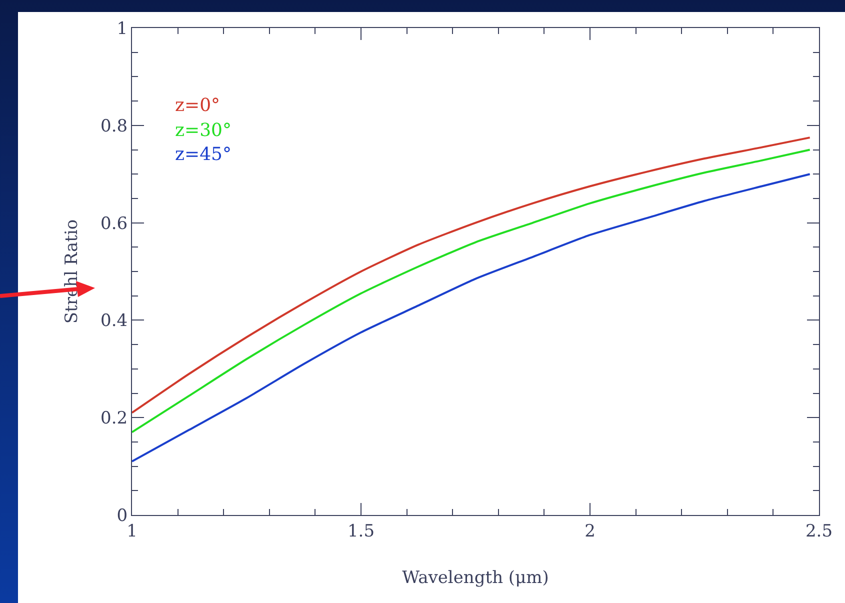 This screenshot has width=845, height=603. Describe the element at coordinates (122, 516) in the screenshot. I see `y-tick-label: 0` at that location.